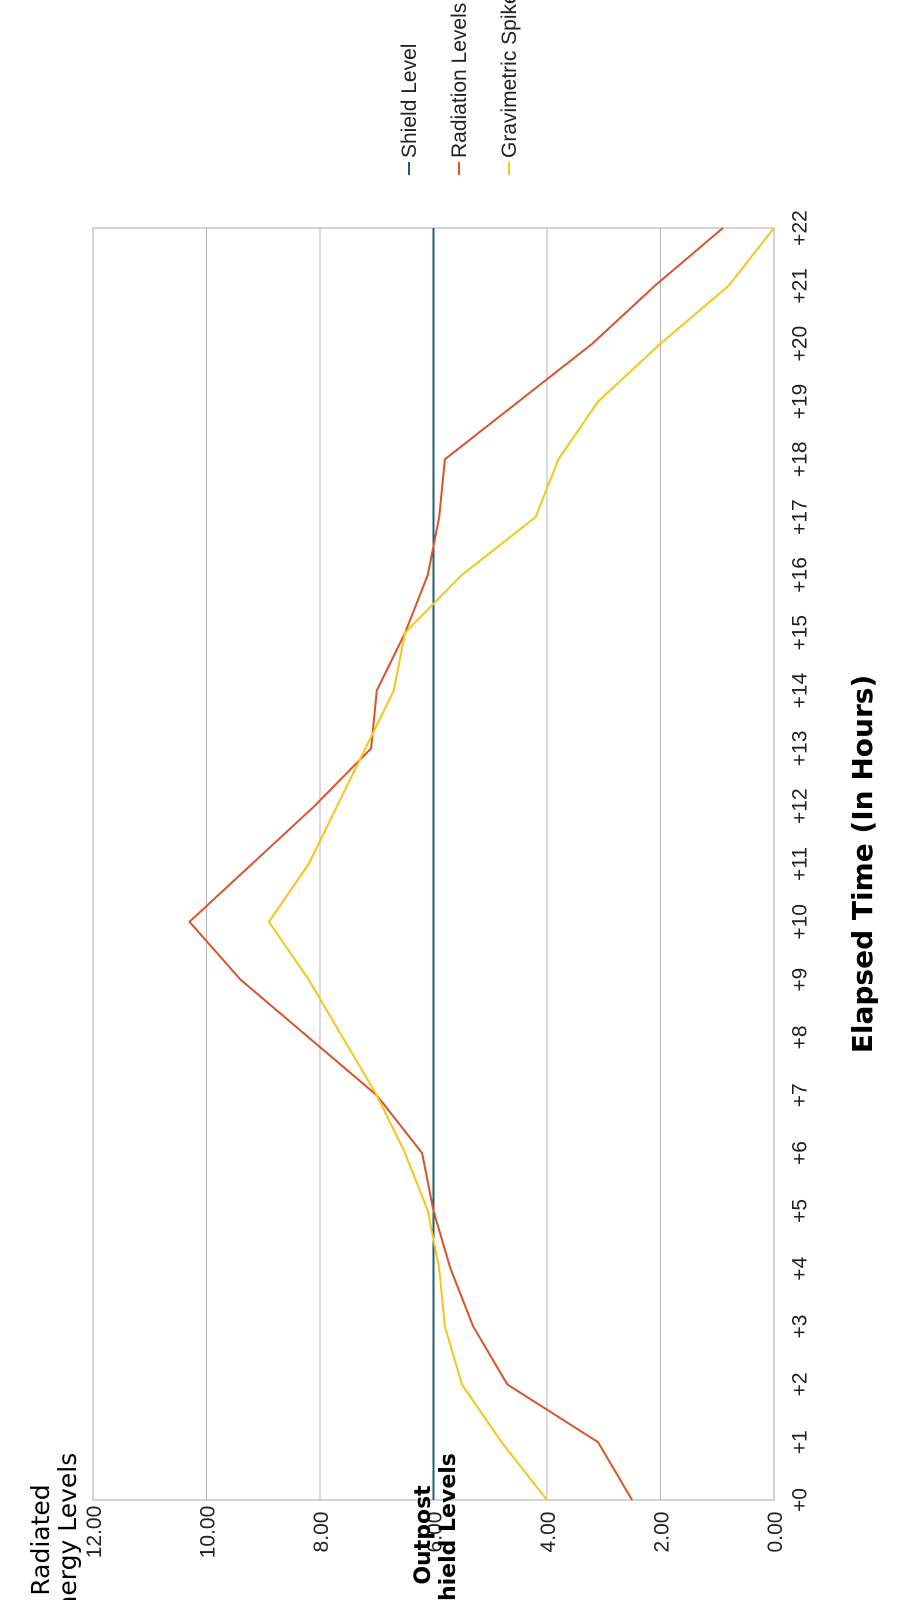  What do you see at coordinates (800, 1268) in the screenshot?
I see `x-tick-label: +4` at bounding box center [800, 1268].